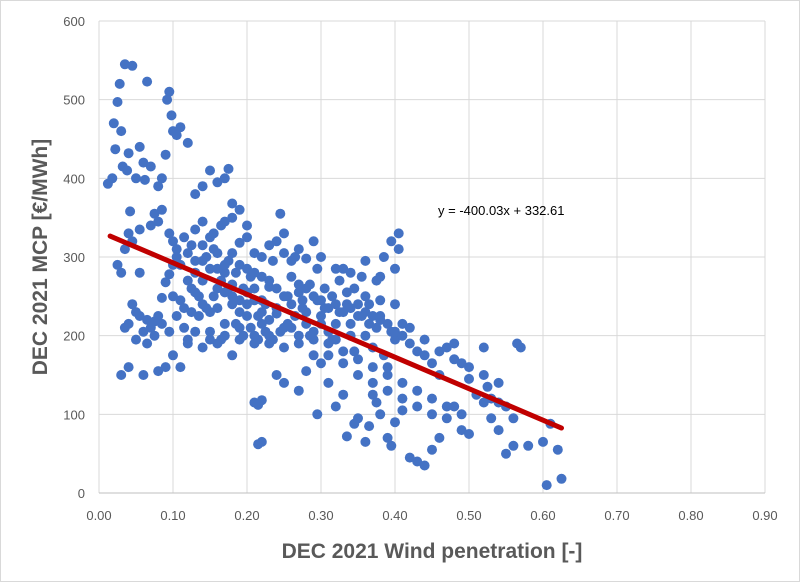 Image resolution: width=800 pixels, height=586 pixels. Describe the element at coordinates (501, 210) in the screenshot. I see `trendline-equation: y = -400.03x + 332.61` at that location.